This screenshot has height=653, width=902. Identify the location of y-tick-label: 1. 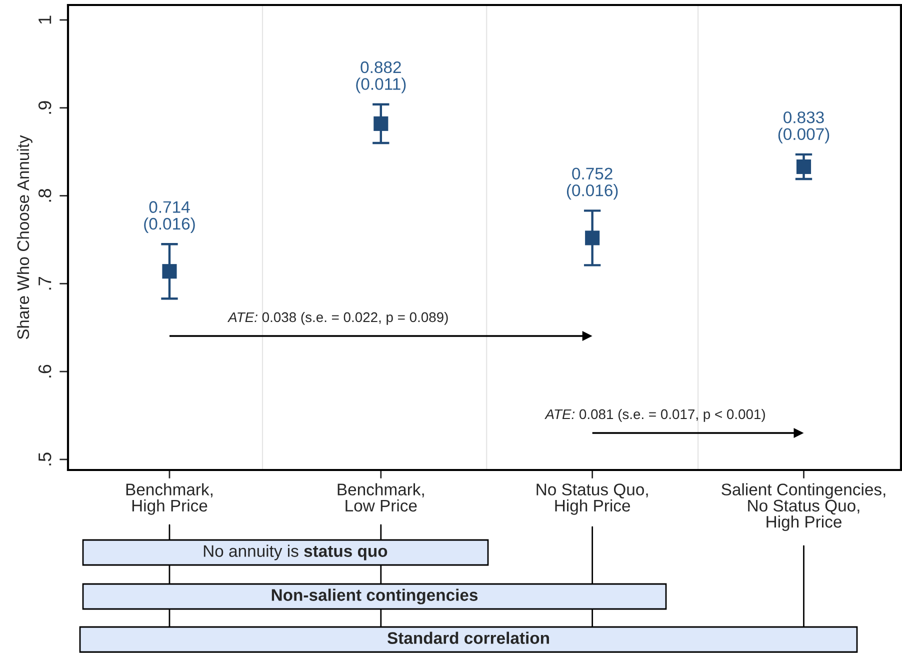
(45, 20).